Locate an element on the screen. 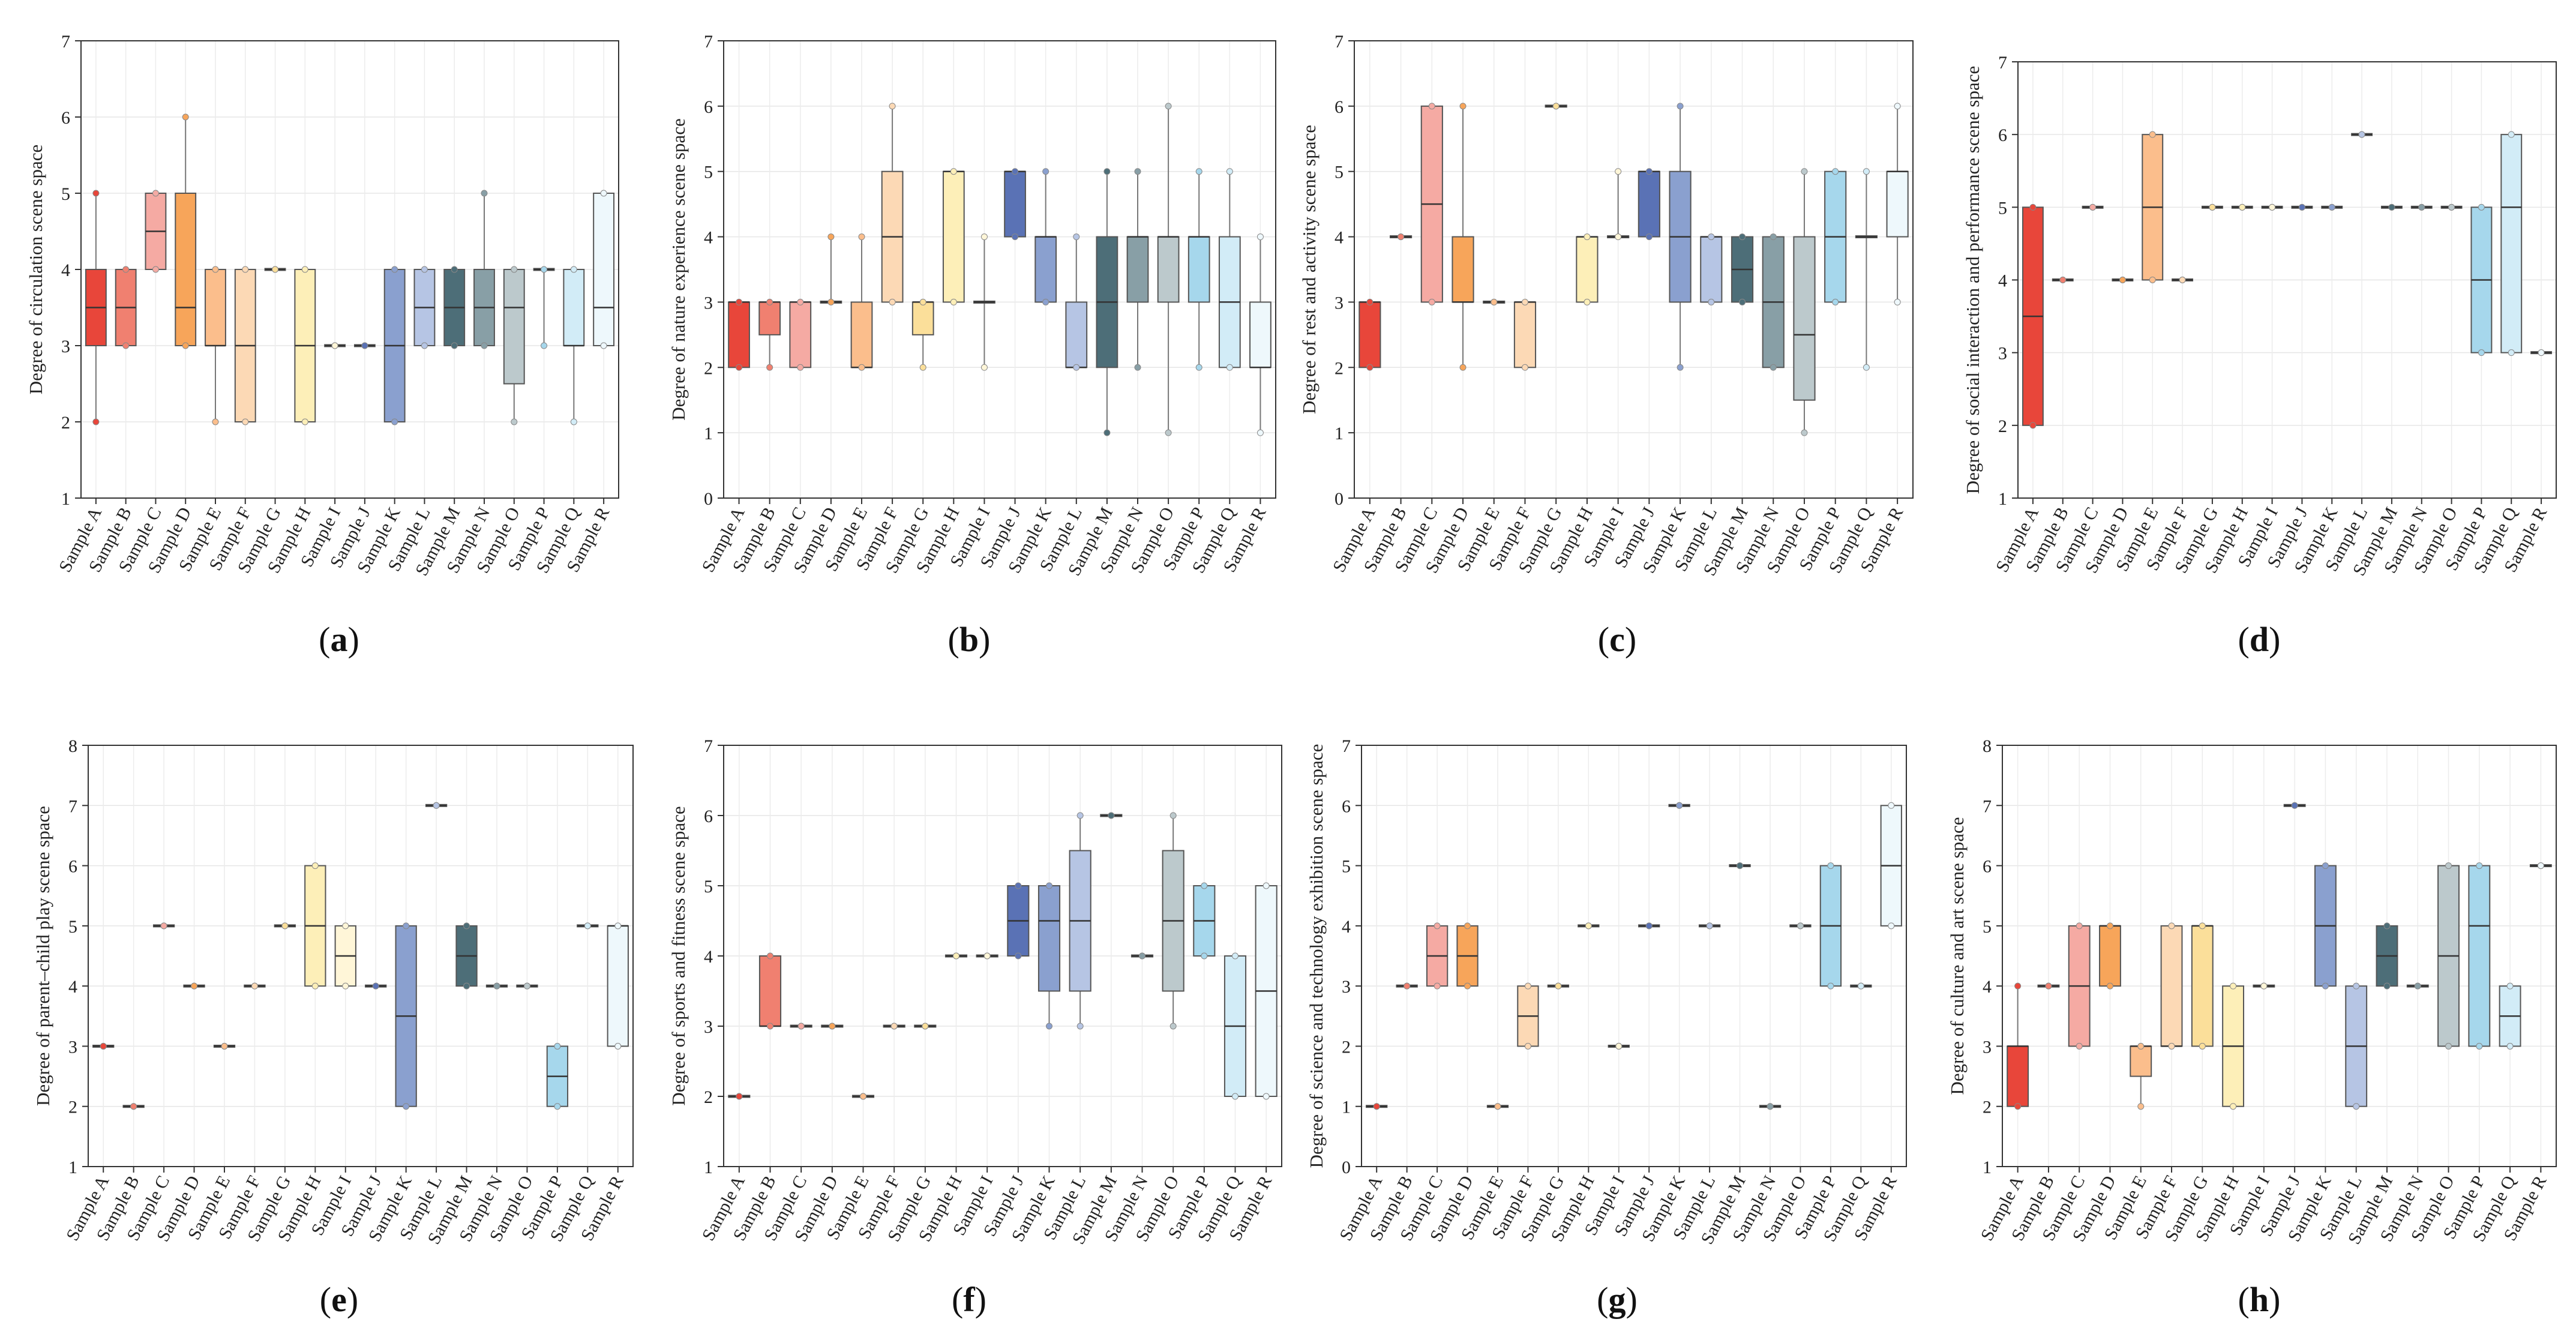 The width and height of the screenshot is (2576, 1343). box-sample-j is located at coordinates (376, 986).